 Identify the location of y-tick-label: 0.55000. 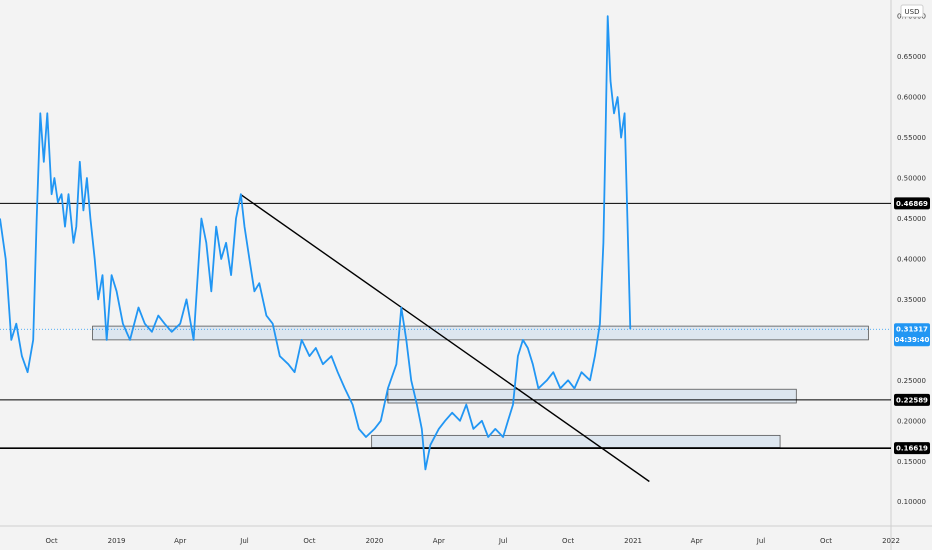
(911, 138).